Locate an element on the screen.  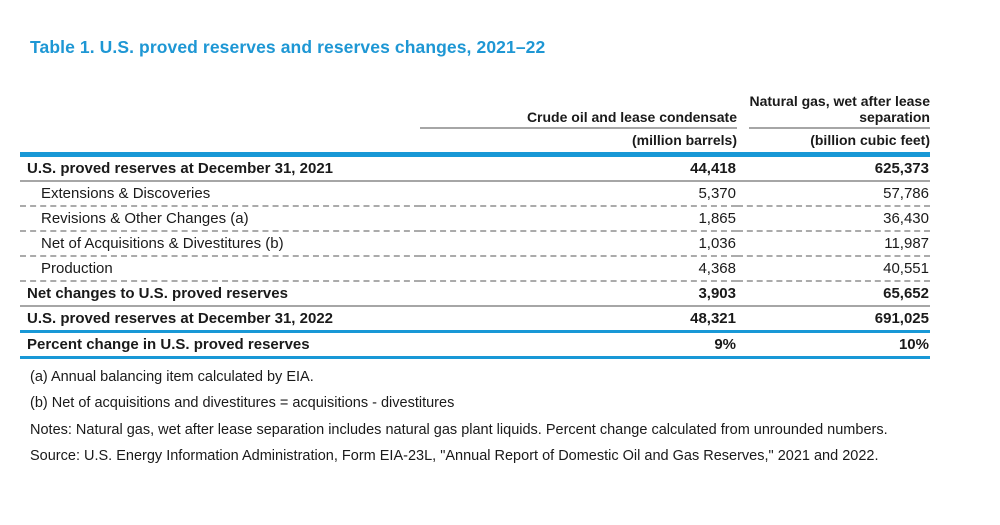
gas-value: 11,987 is located at coordinates (833, 244).